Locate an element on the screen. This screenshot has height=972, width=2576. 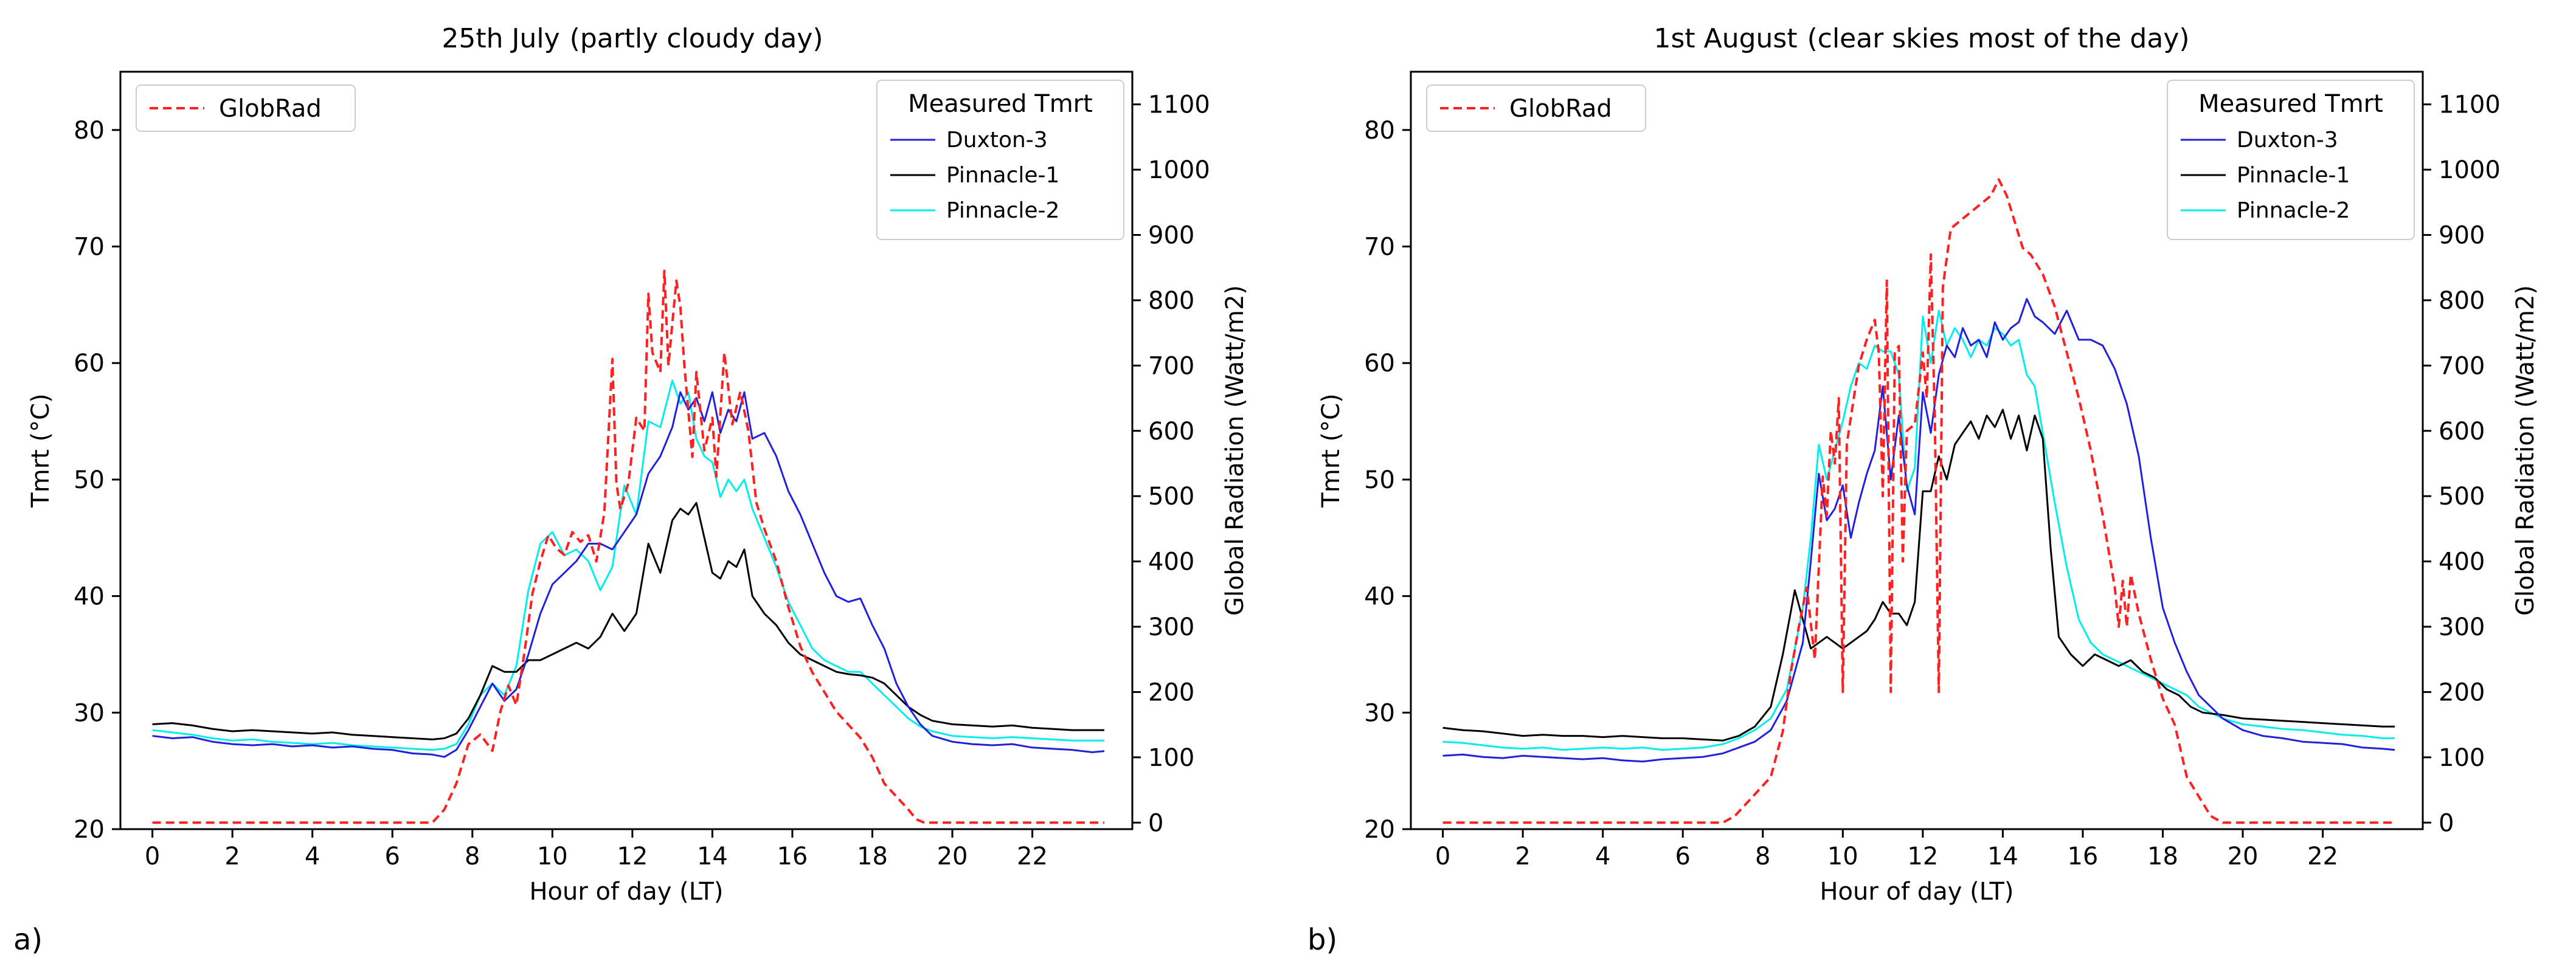
legend-entry-pinnacle-1: Pinnacle-1 is located at coordinates (2293, 175).